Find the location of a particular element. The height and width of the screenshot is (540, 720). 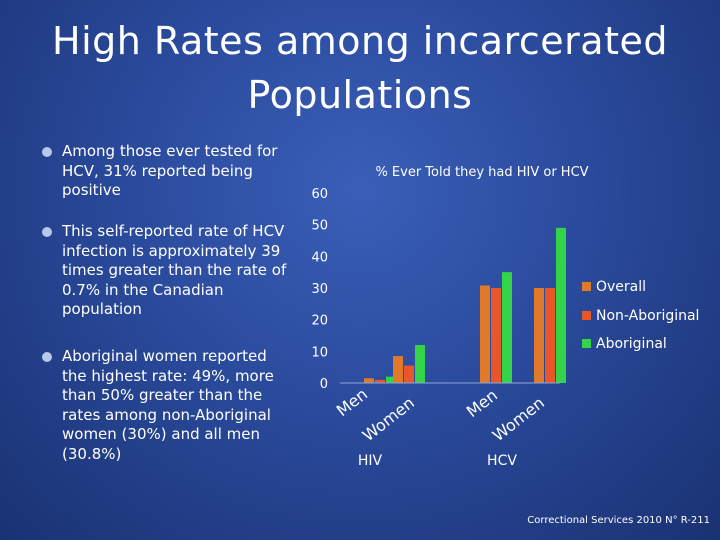

bar-hiv-men-non-aboriginal is located at coordinates (380, 381).